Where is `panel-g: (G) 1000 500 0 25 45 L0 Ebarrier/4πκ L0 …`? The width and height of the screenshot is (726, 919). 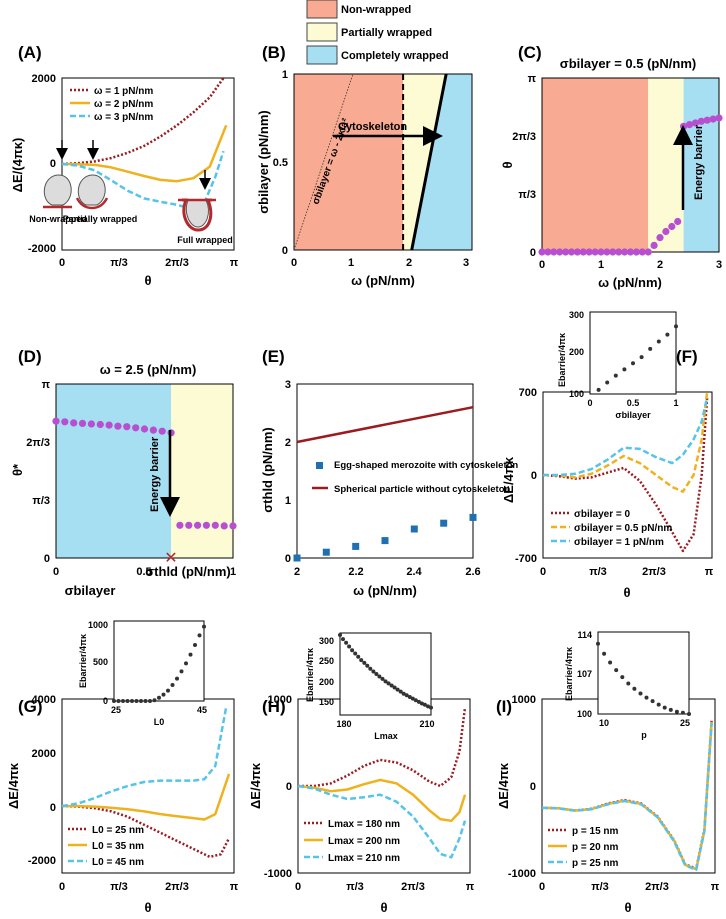
panel-g: (G) 1000 500 0 25 45 L0 Ebarrier/4πκ L0 … is located at coordinates (122, 767).